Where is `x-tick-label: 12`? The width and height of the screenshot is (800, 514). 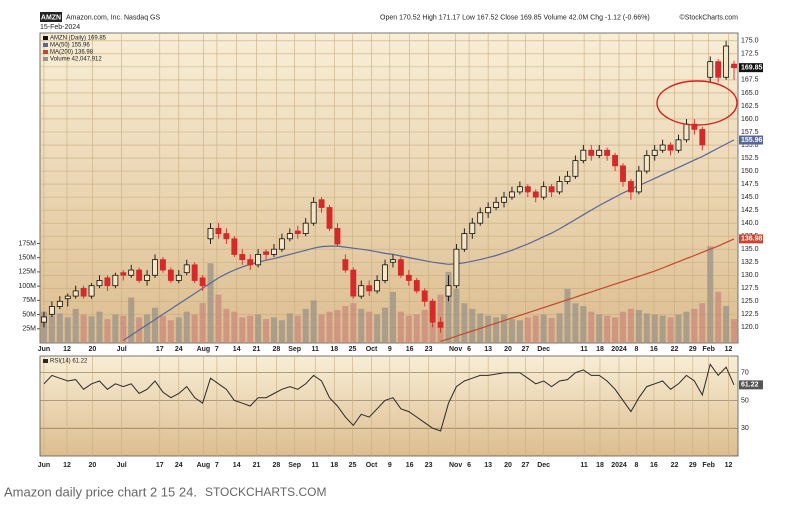
x-tick-label: 12 is located at coordinates (67, 465).